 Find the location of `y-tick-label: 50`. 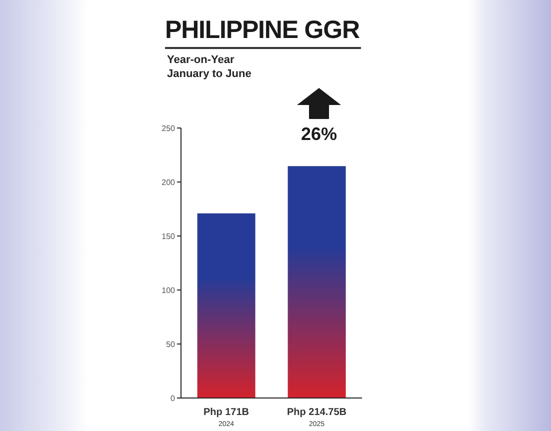

y-tick-label: 50 is located at coordinates (171, 344).